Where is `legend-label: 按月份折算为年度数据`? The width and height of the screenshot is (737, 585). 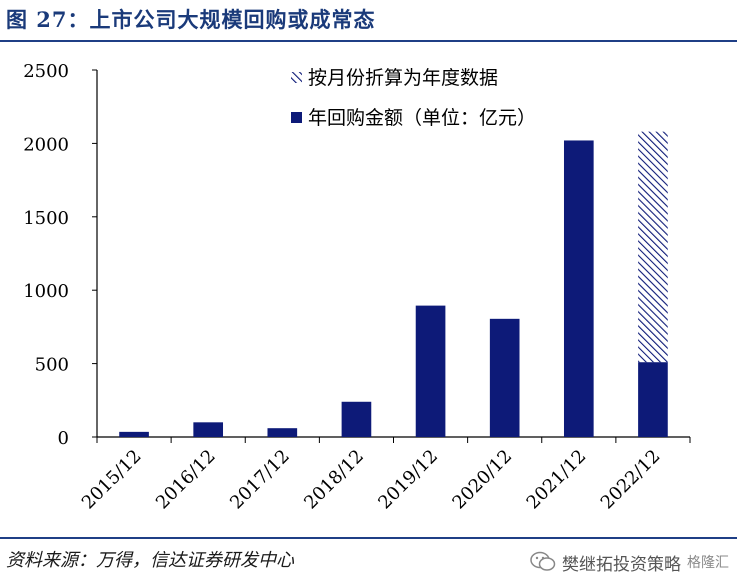
legend-label: 按月份折算为年度数据 is located at coordinates (403, 78).